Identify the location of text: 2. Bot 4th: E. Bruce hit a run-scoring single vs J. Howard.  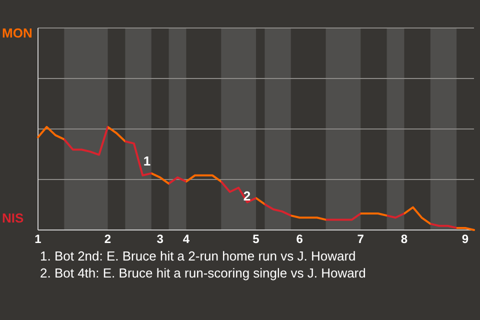
(203, 272).